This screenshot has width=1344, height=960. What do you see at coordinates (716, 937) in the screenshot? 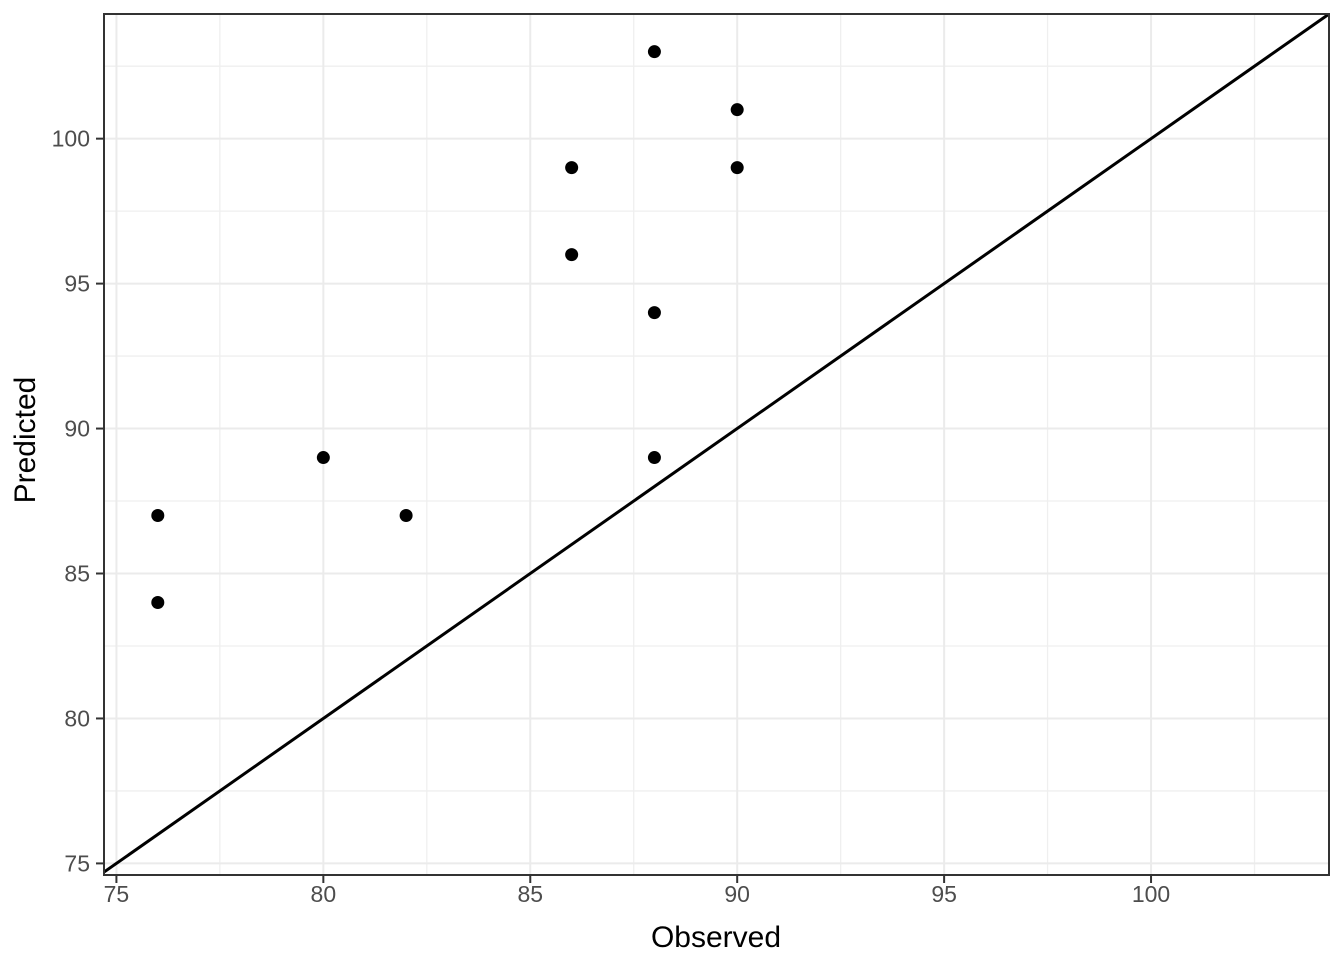
I see `x-axis-title: Observed` at bounding box center [716, 937].